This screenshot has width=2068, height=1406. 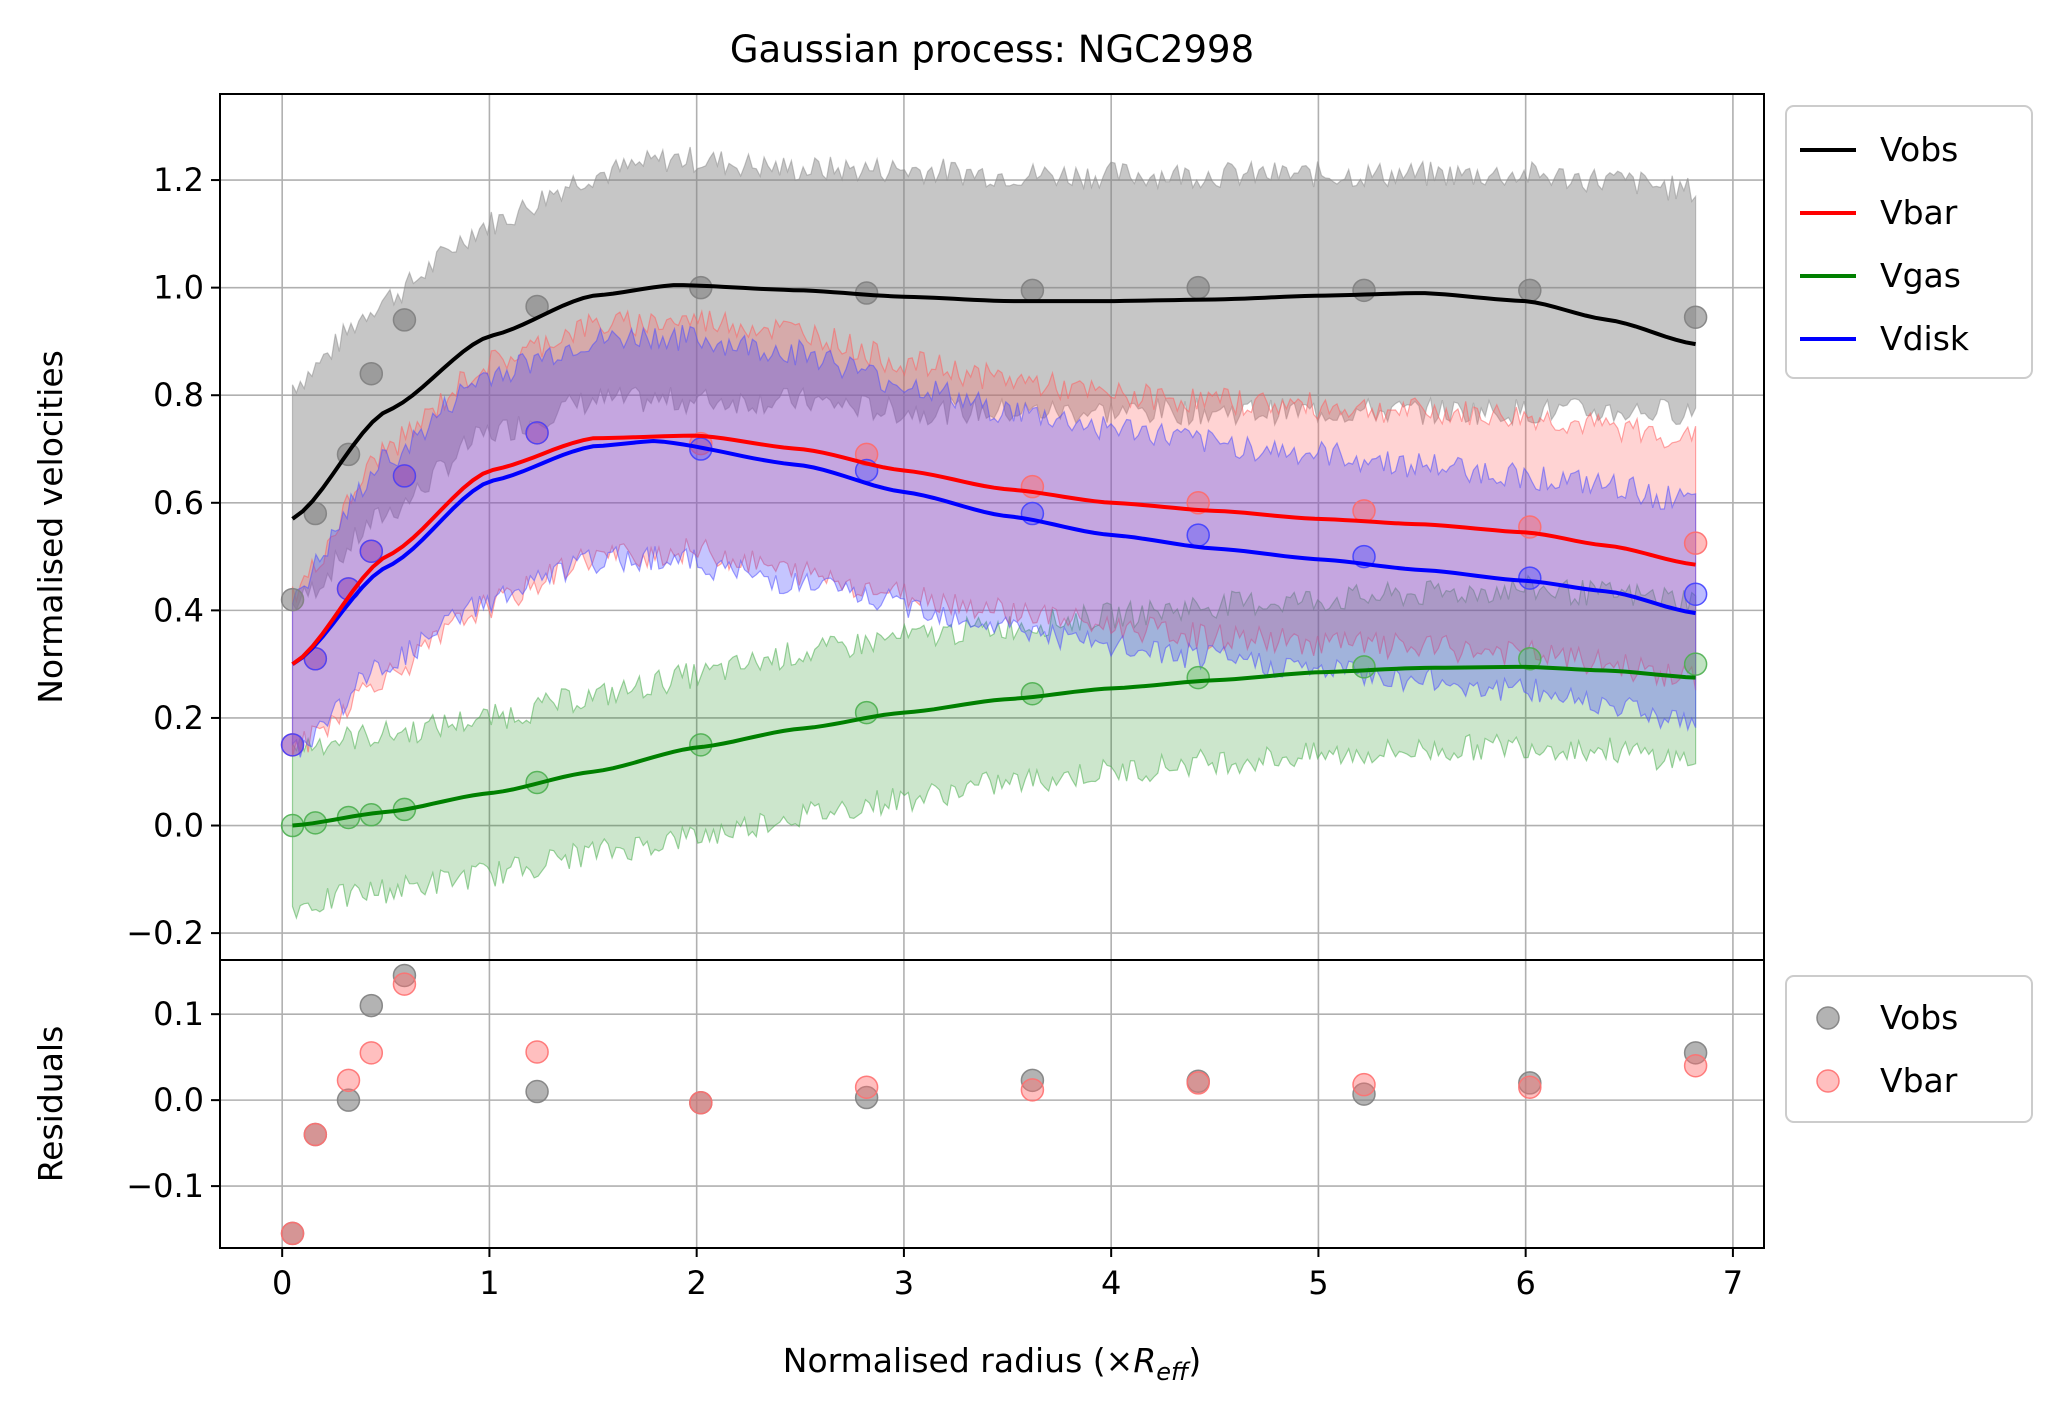 What do you see at coordinates (1111, 1283) in the screenshot?
I see `x-tick-label-4: 4` at bounding box center [1111, 1283].